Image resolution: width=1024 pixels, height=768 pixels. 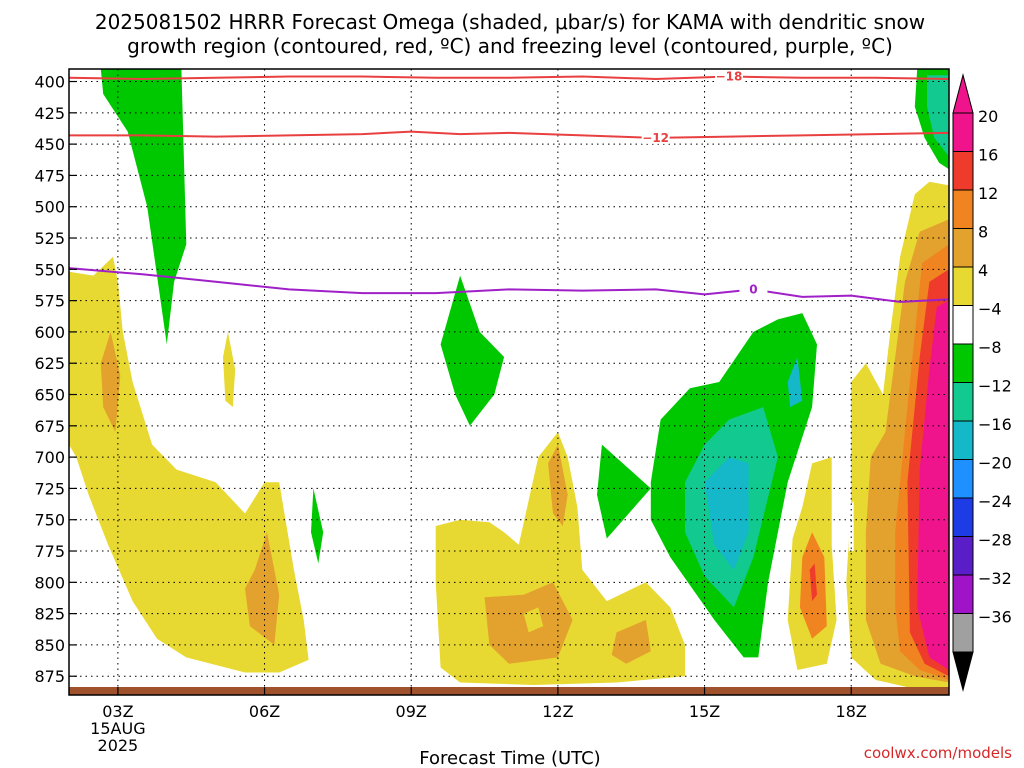 I want to click on y-tick-label: 850, so click(x=49, y=645).